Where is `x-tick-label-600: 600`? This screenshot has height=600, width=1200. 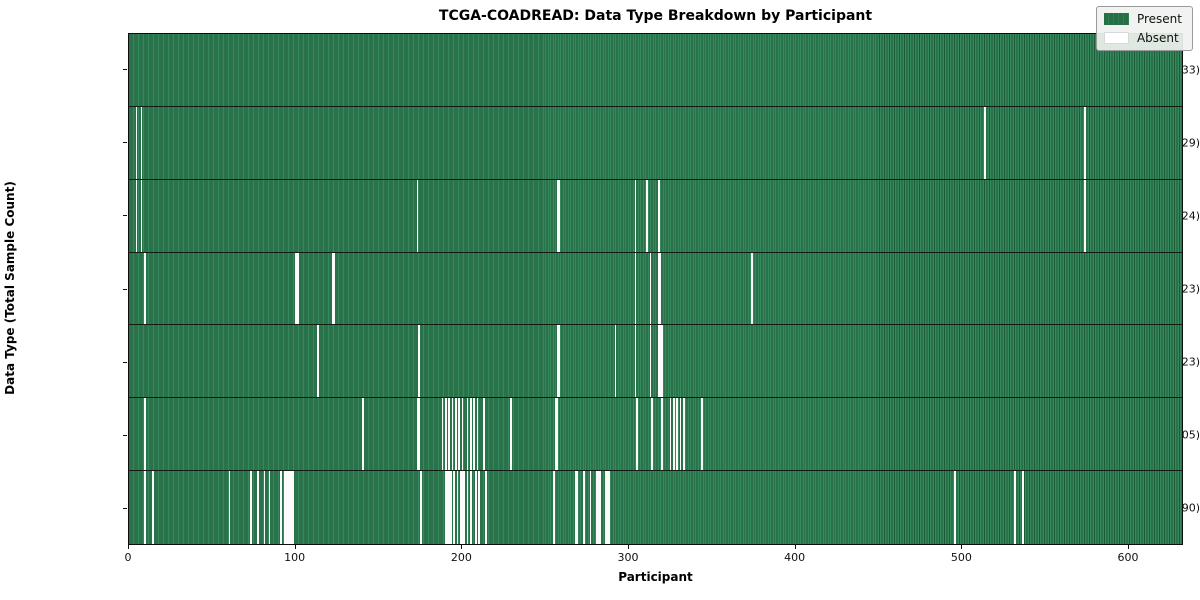 x-tick-label-600: 600 is located at coordinates (1128, 557).